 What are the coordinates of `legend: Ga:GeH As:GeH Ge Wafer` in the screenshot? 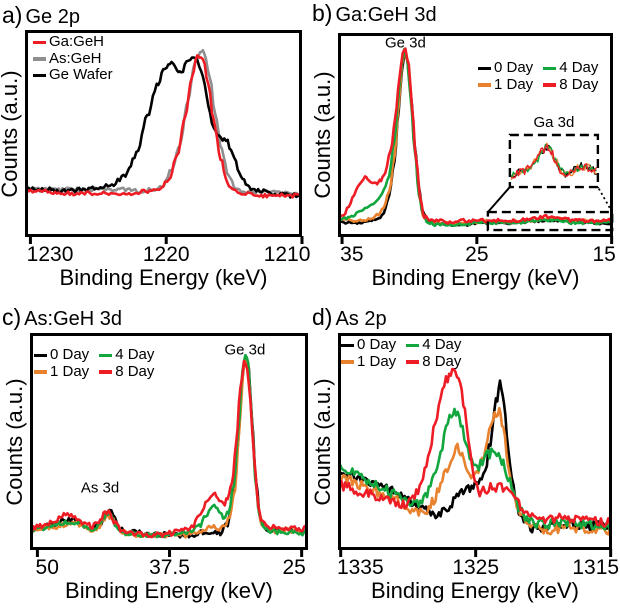 It's located at (73, 58).